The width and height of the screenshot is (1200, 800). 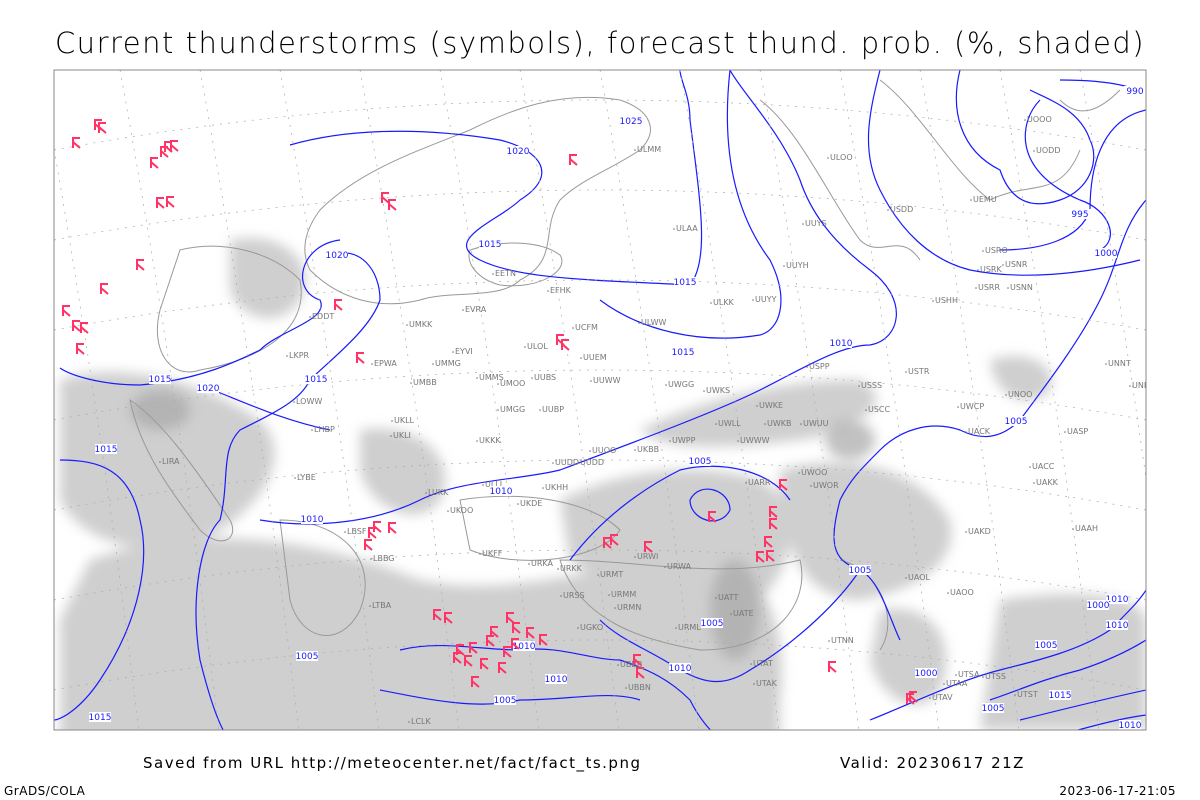 I want to click on station-code: UWKB, so click(x=779, y=423).